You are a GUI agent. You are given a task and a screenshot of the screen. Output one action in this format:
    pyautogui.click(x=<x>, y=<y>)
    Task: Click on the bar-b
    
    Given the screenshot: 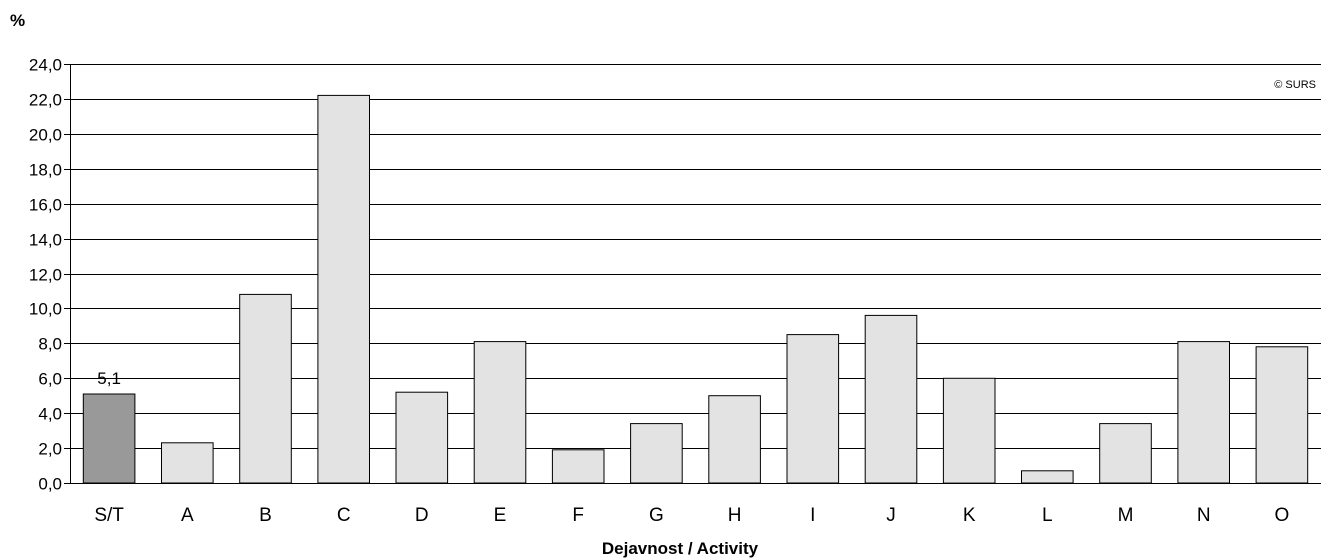 What is the action you would take?
    pyautogui.click(x=265, y=388)
    